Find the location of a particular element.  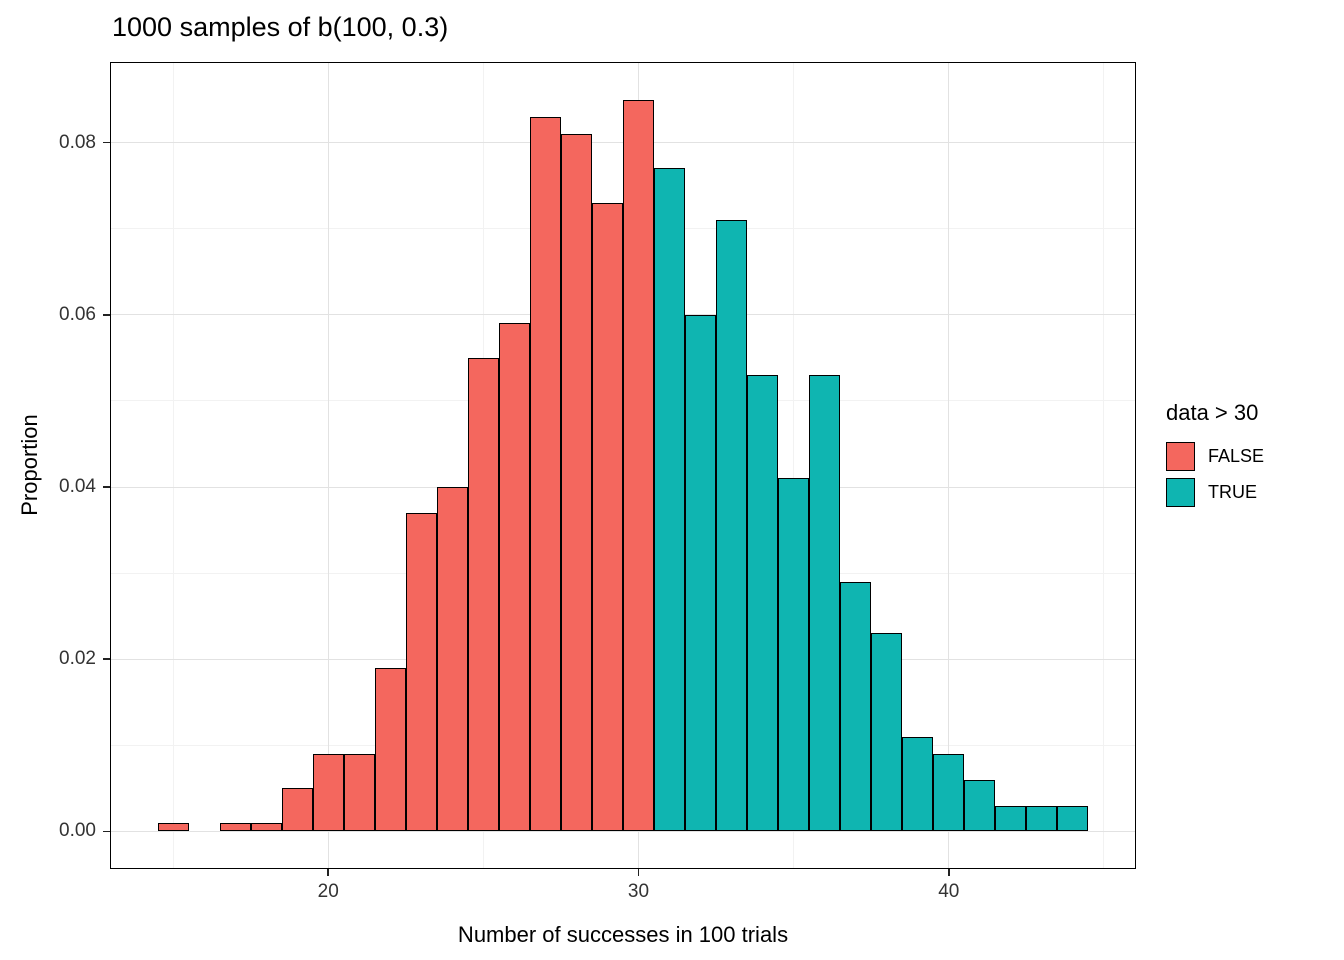

x-axis-title: Number of successes in 100 trials is located at coordinates (623, 934).